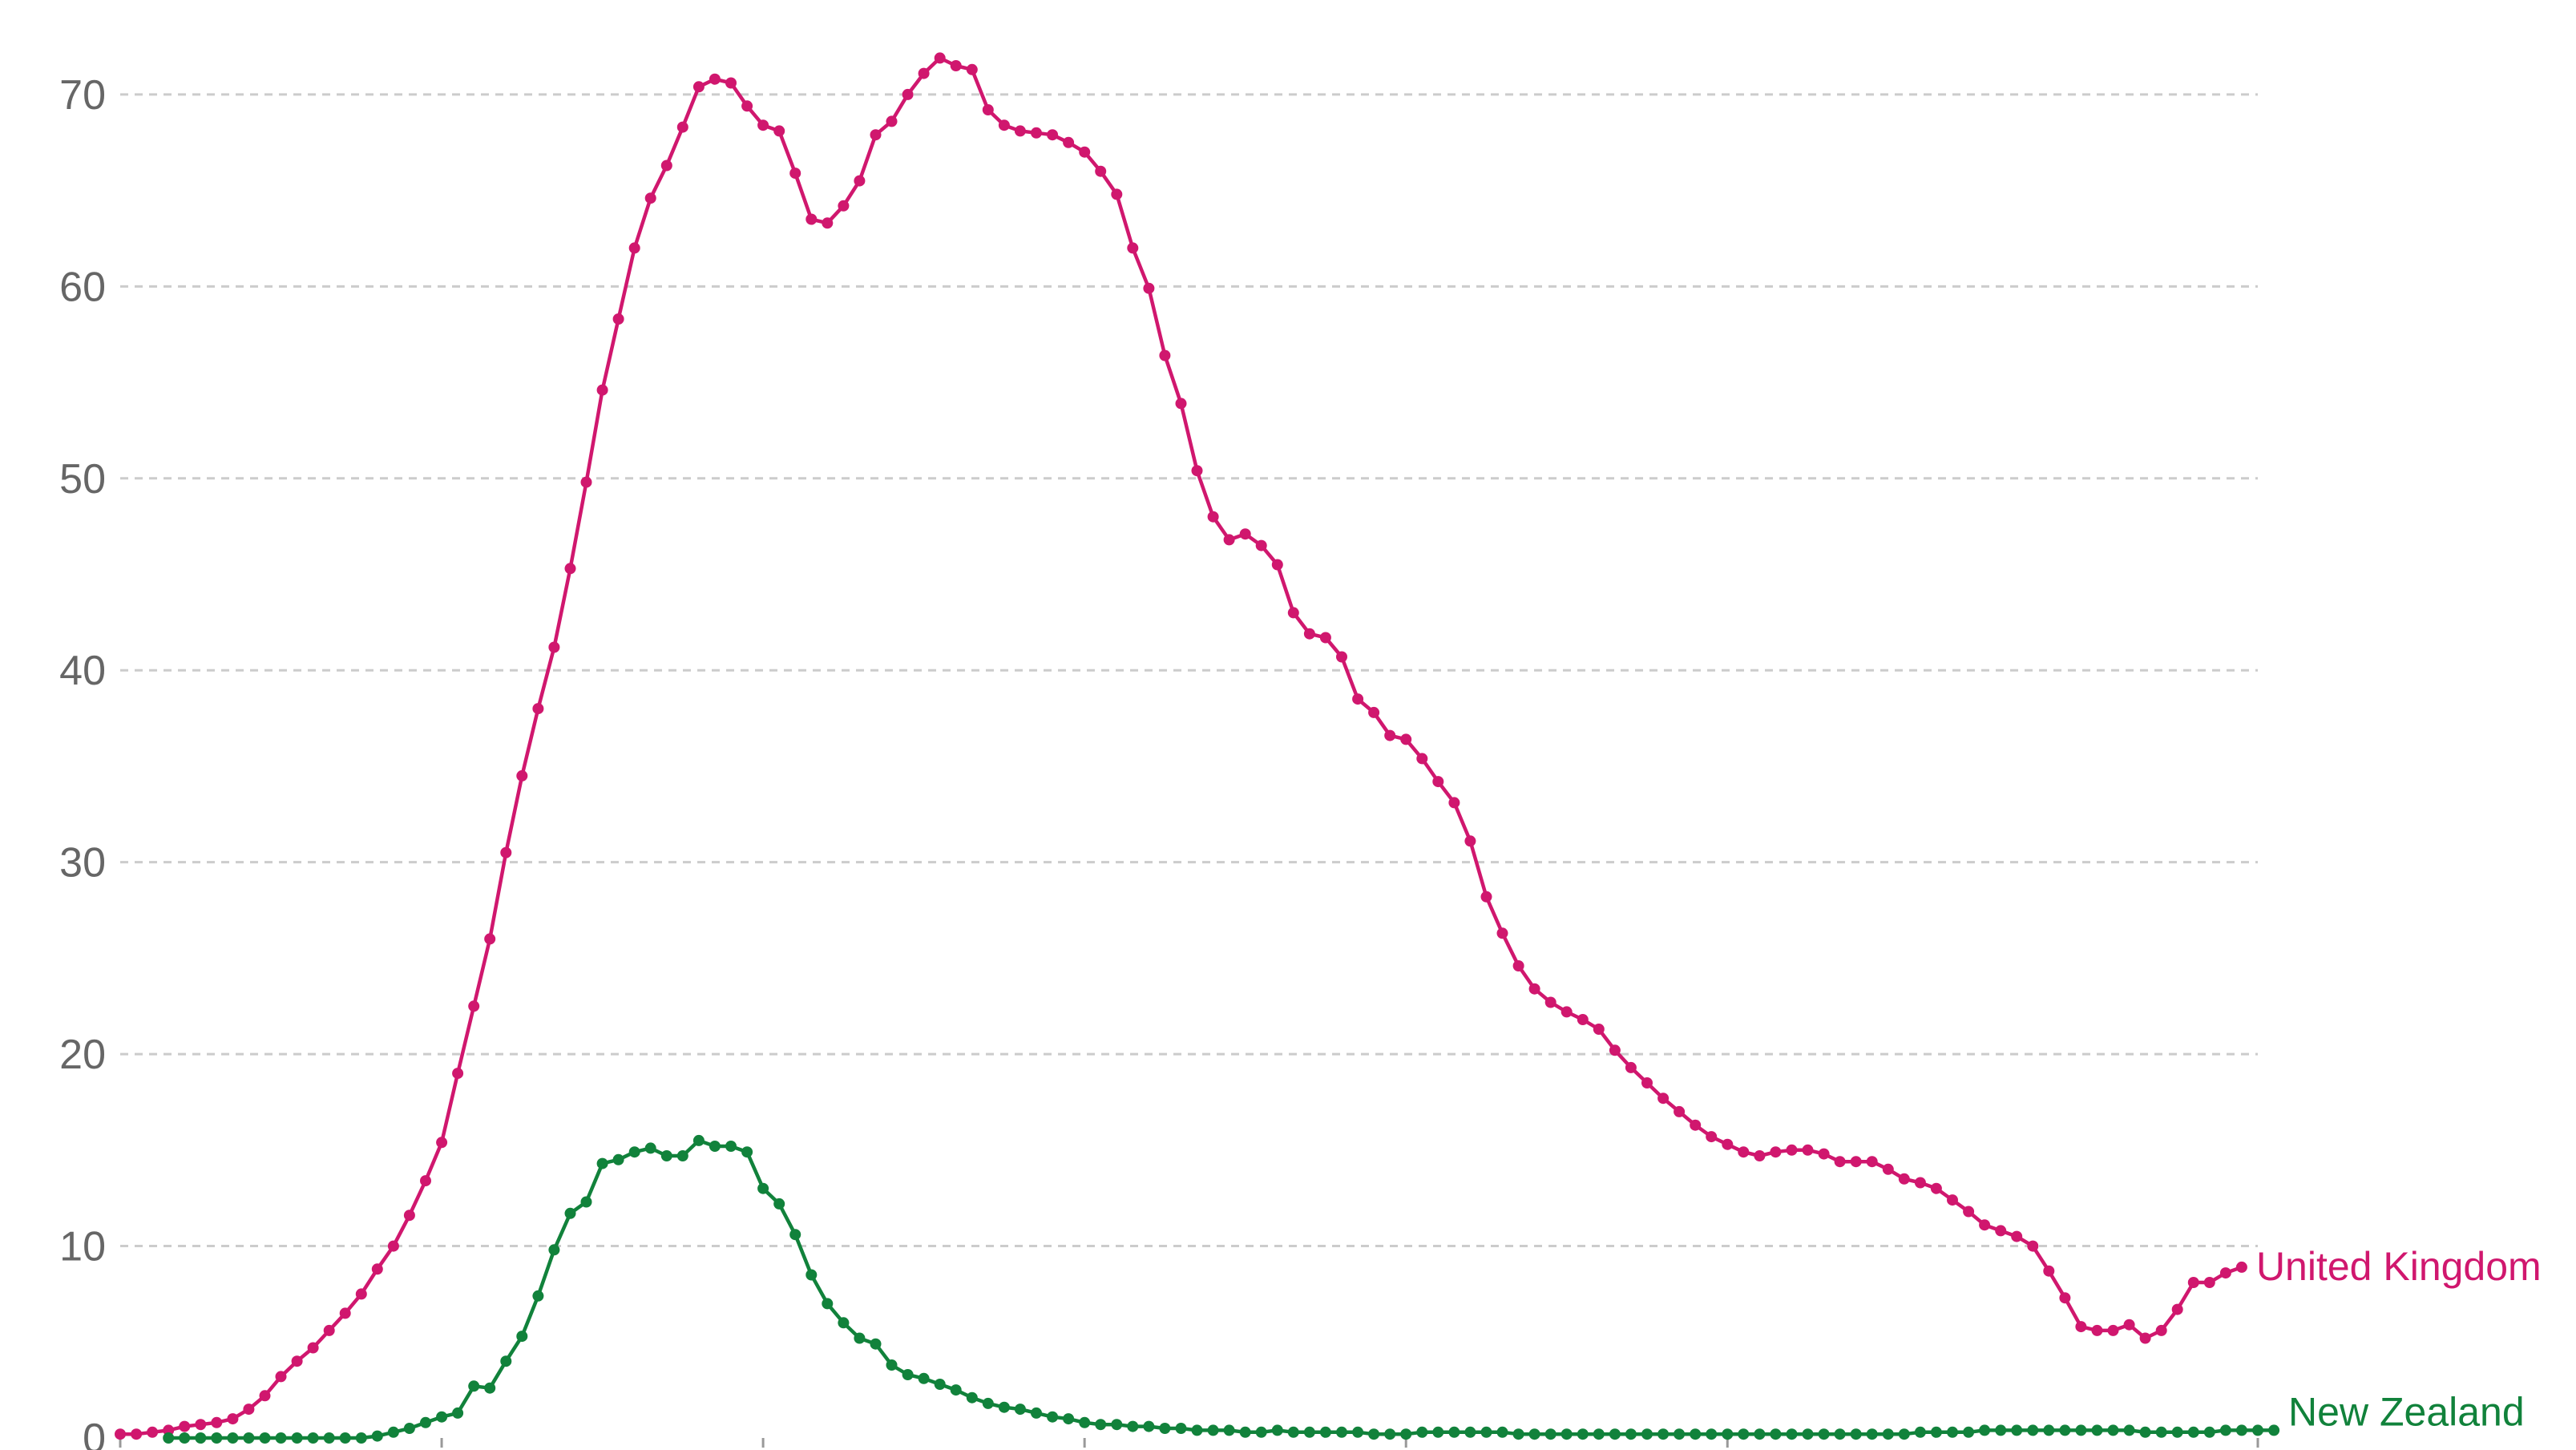 This screenshot has height=1450, width=2576. Describe the element at coordinates (2399, 1266) in the screenshot. I see `series-label: United Kingdom` at that location.